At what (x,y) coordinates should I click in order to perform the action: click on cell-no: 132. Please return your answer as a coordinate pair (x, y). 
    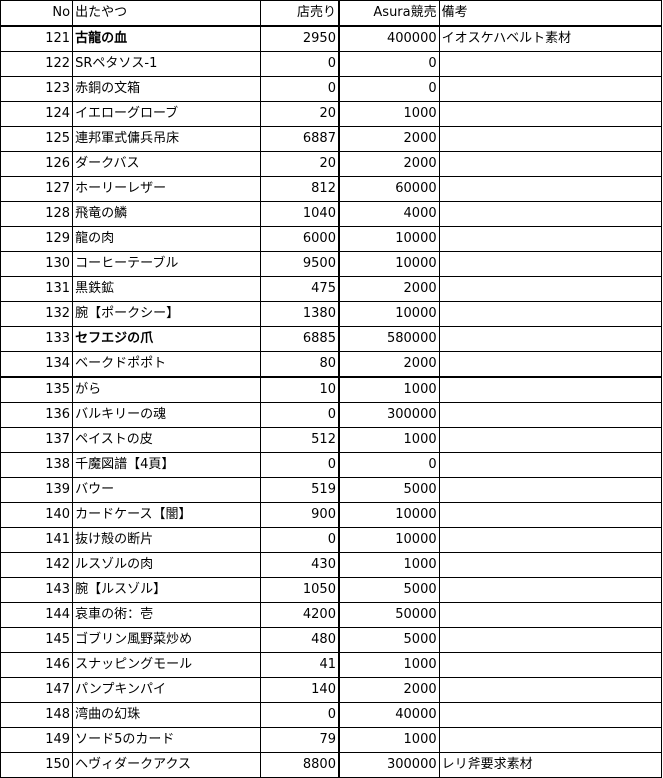
    Looking at the image, I should click on (37, 314).